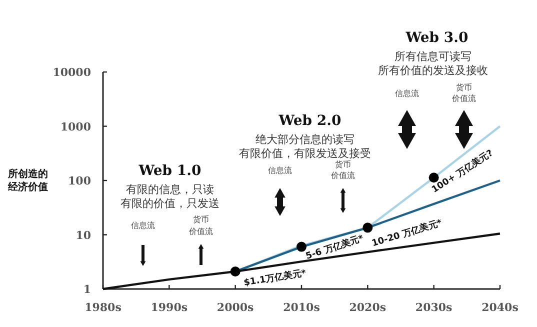 This screenshot has width=537, height=327. I want to click on x-tick-label: 2040s, so click(500, 307).